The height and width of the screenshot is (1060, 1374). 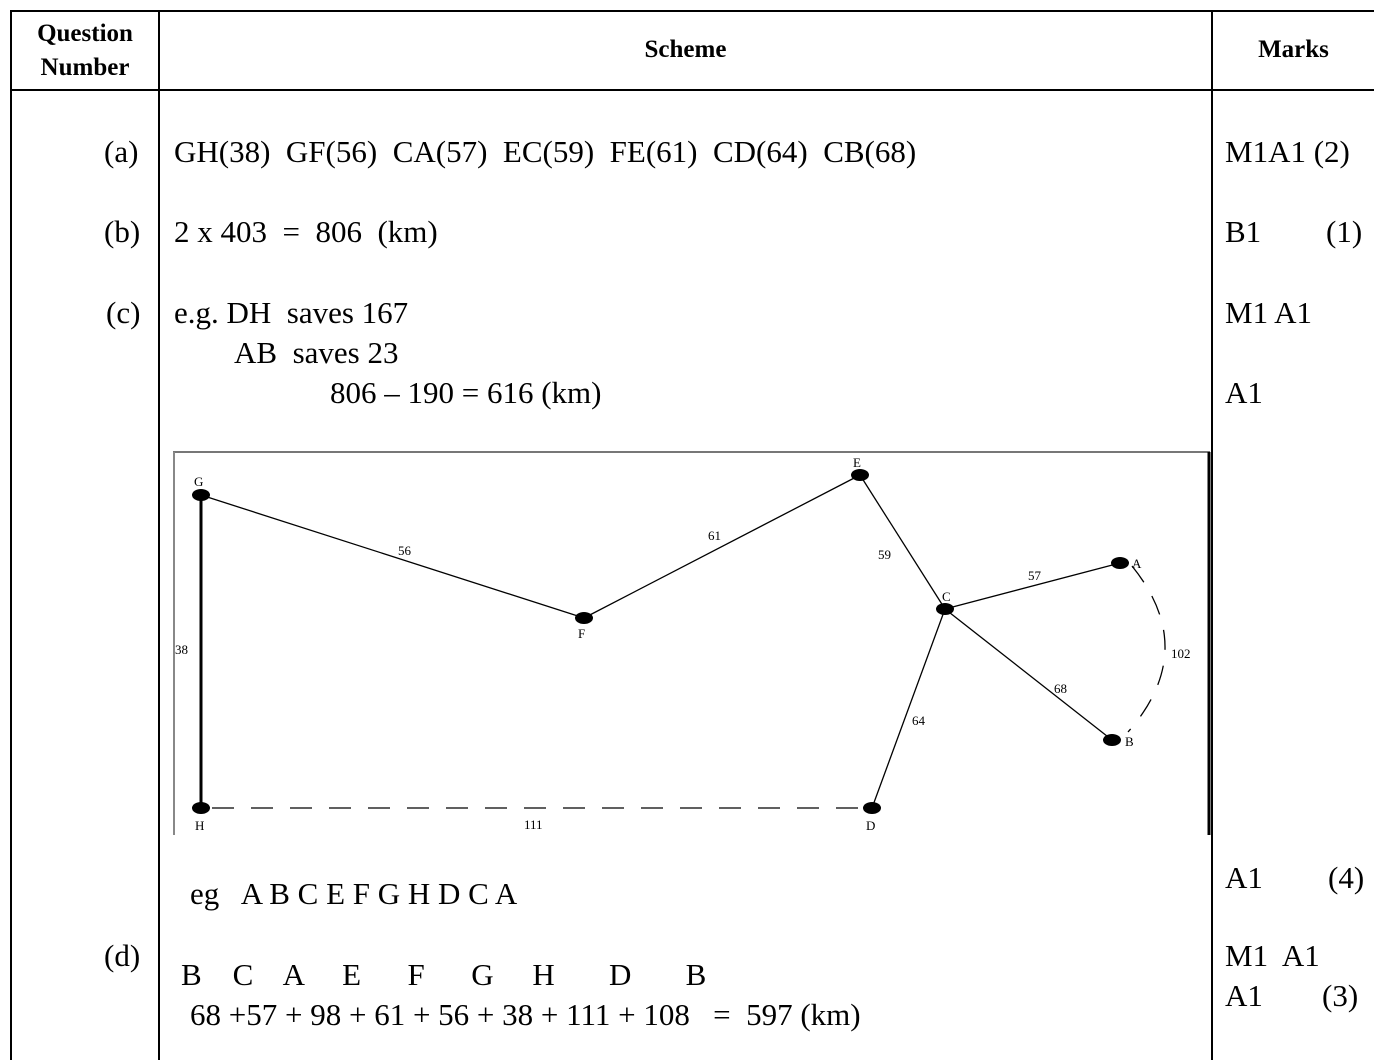 I want to click on node-label-a: A, so click(x=1137, y=563).